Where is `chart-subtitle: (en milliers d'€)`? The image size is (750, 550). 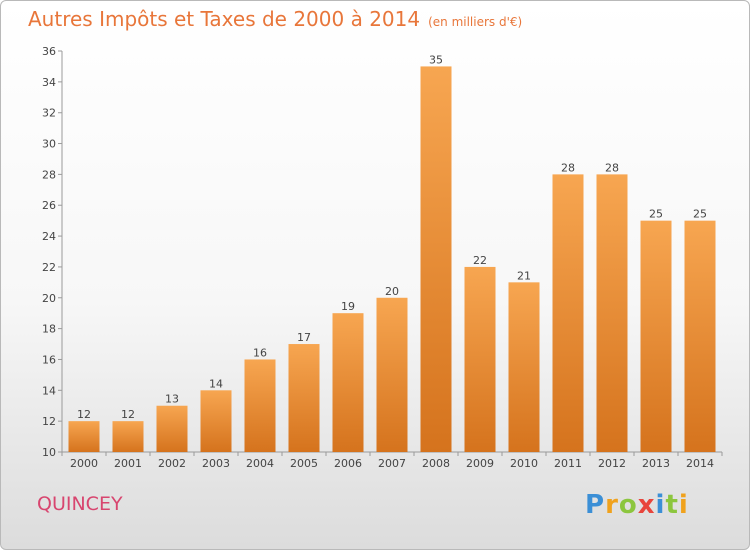 chart-subtitle: (en milliers d'€) is located at coordinates (475, 22).